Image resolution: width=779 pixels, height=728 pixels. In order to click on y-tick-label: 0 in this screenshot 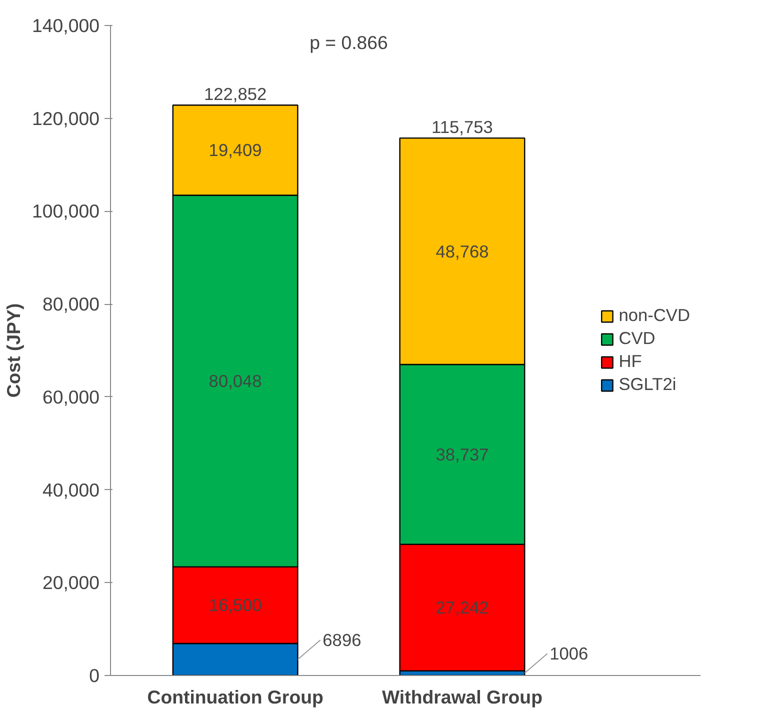, I will do `click(94, 675)`.